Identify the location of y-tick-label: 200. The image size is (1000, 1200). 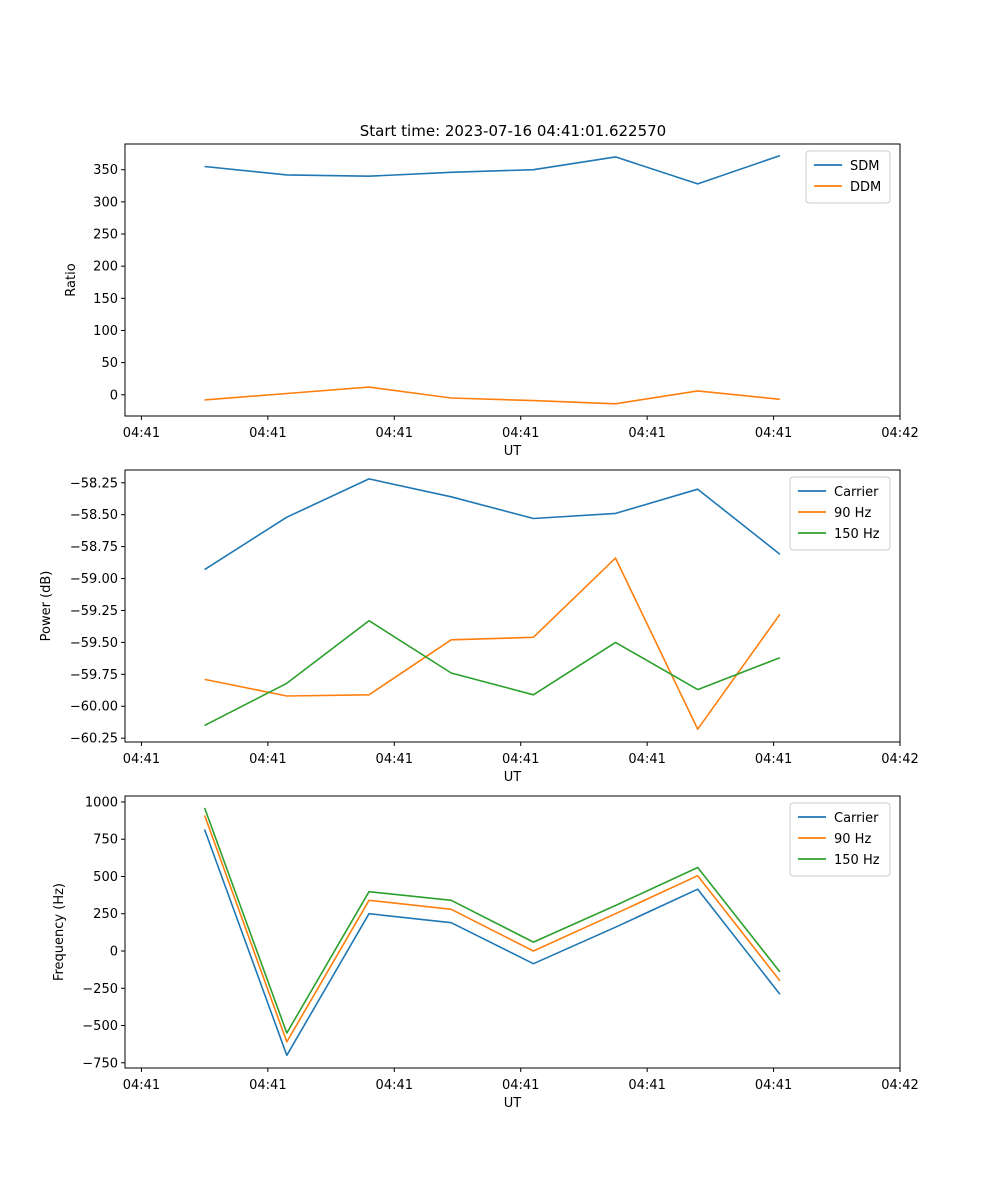
(105, 267).